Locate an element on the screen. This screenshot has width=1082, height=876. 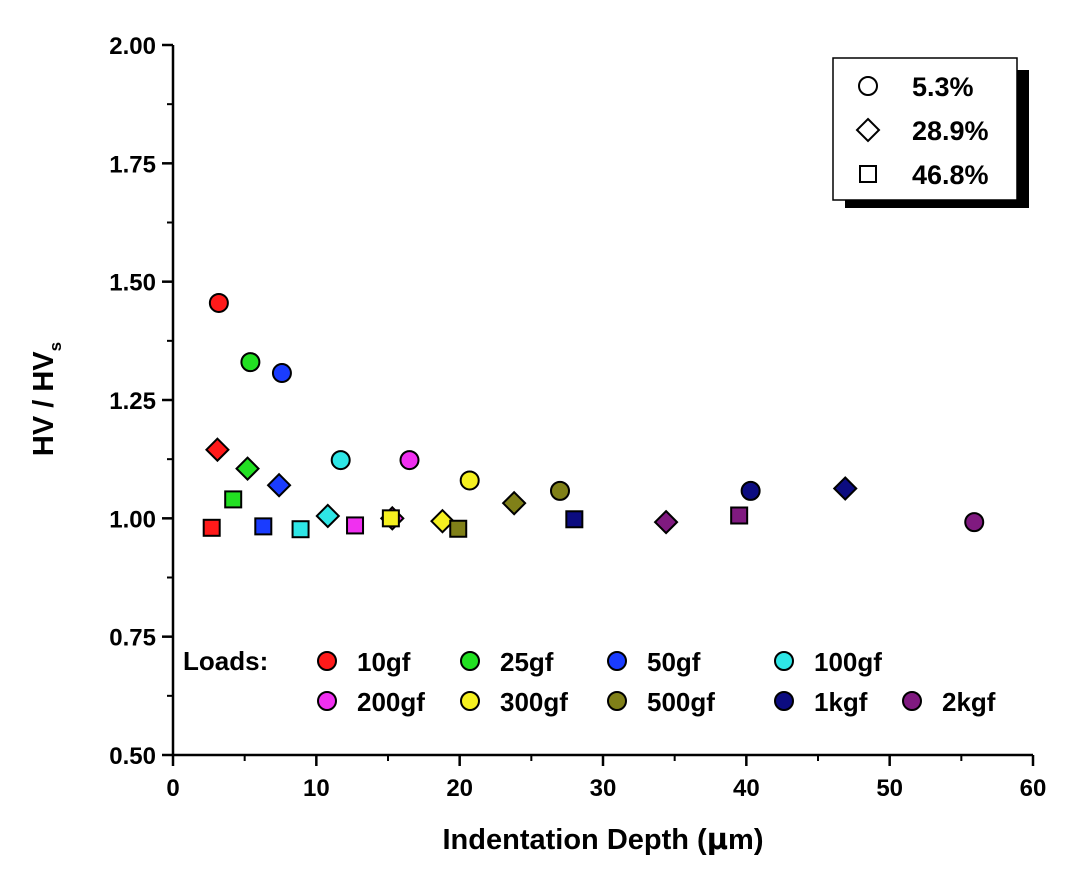
shape-legend-items: 5.3% 28.9% 46.8% is located at coordinates (922, 131).